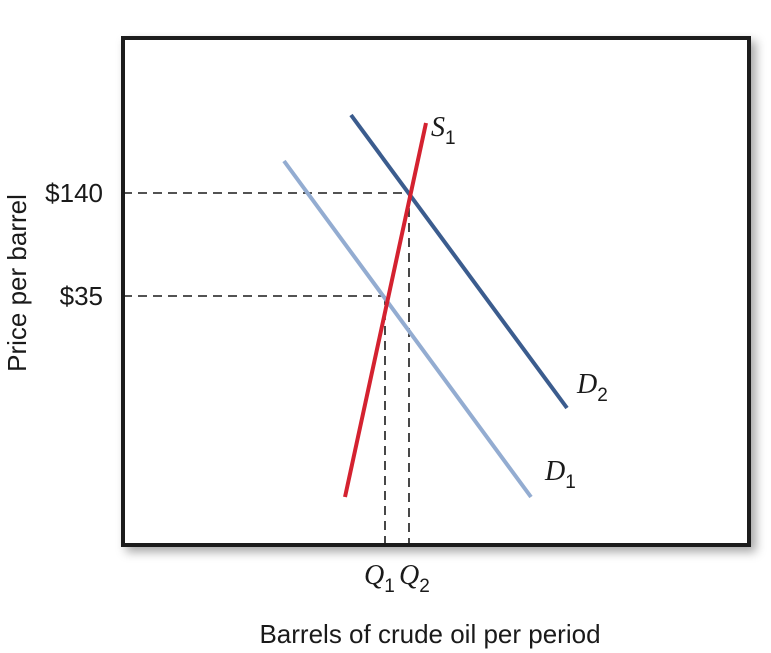 This screenshot has width=771, height=653. I want to click on x-tick-label: Q2, so click(414, 578).